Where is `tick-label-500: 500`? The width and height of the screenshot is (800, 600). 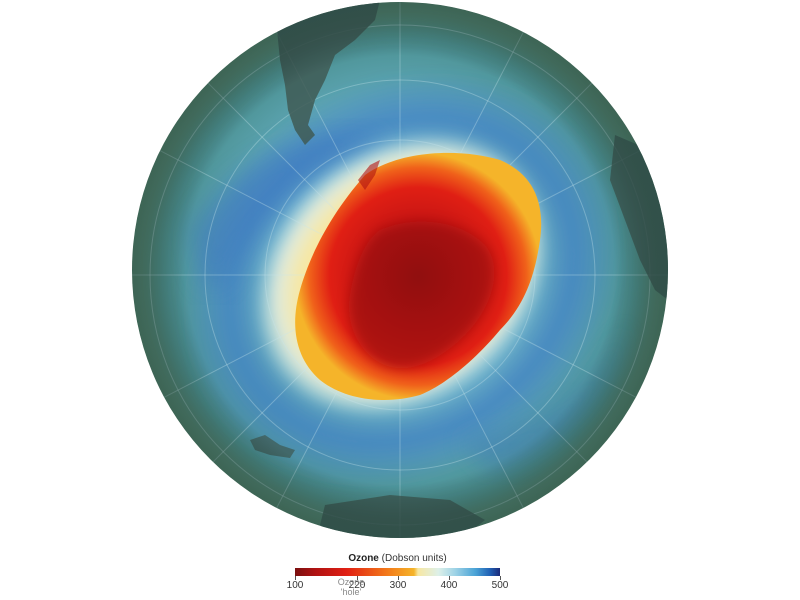
tick-label-500: 500 is located at coordinates (500, 585).